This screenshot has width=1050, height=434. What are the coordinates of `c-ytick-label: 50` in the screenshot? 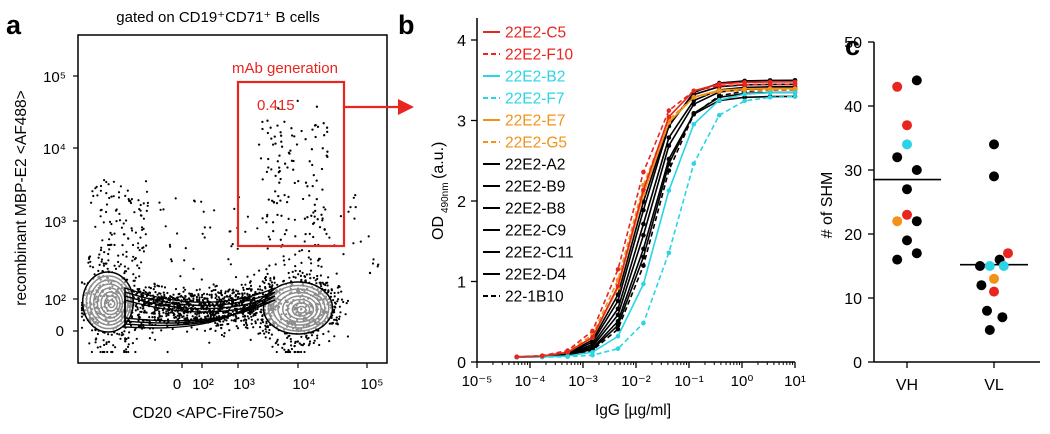 It's located at (853, 43).